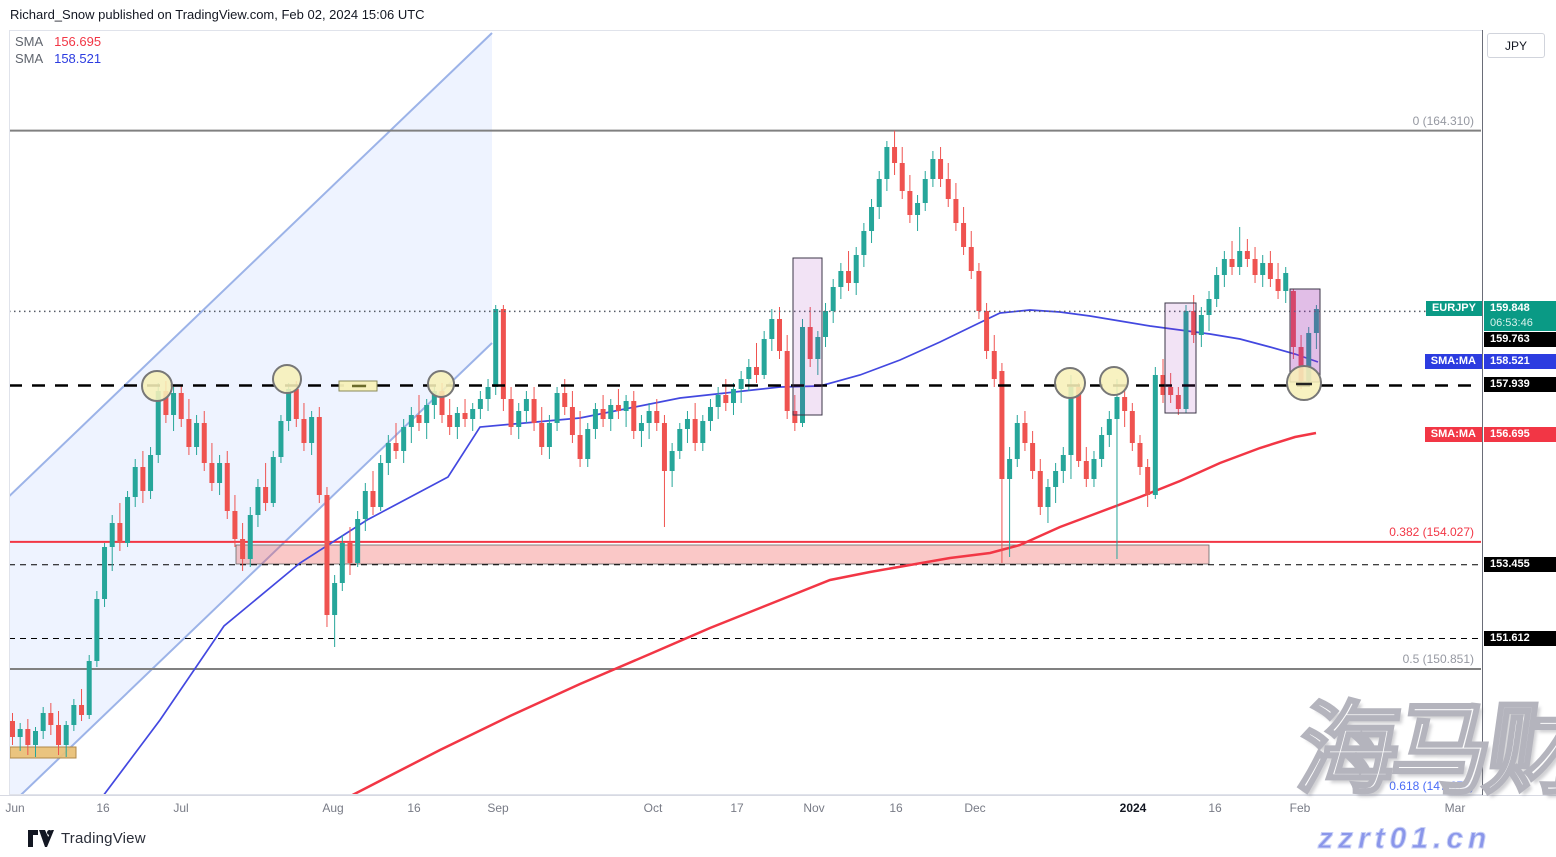  Describe the element at coordinates (41, 838) in the screenshot. I see `tradingview-logo-icon` at that location.